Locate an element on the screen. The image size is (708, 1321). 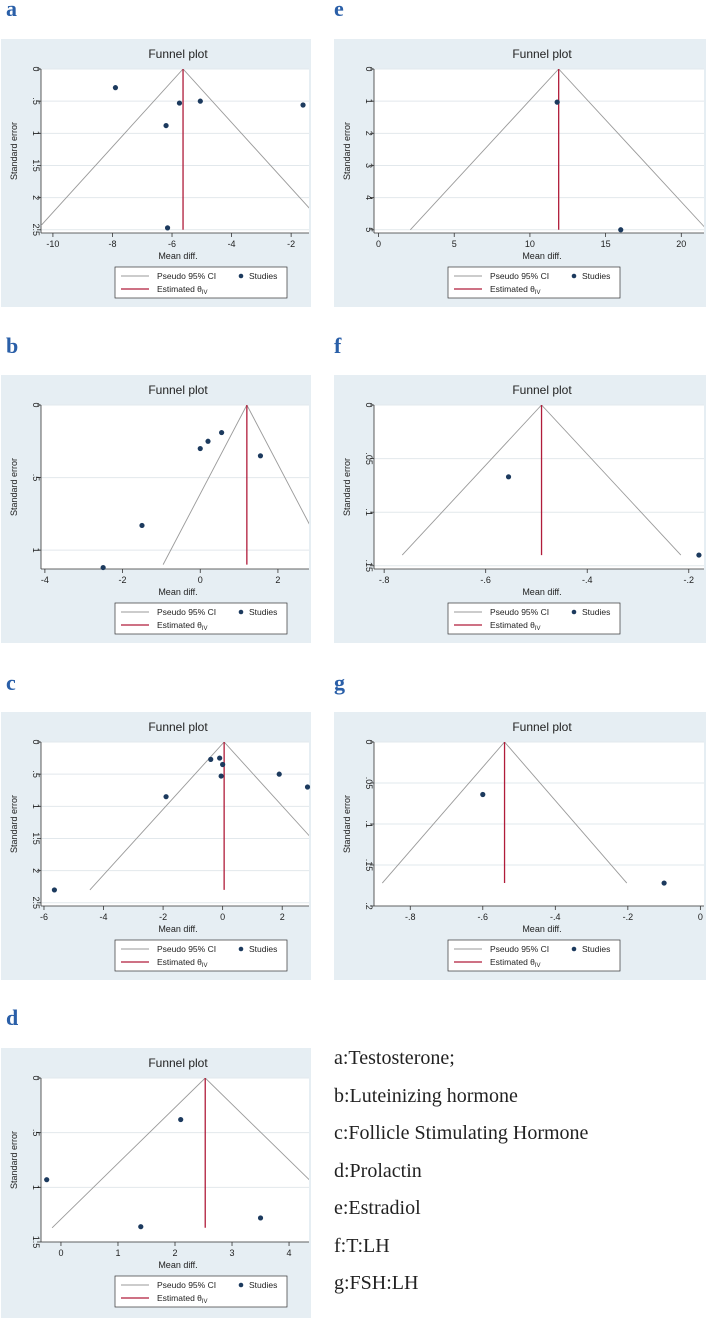
legend-estimate-label-g: Estimated θIV is located at coordinates (515, 963).